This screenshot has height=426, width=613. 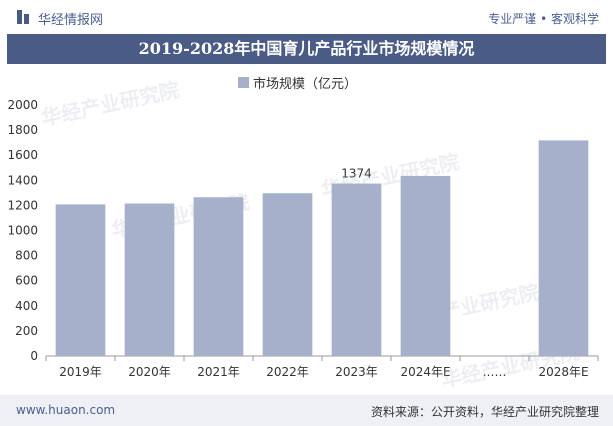 What do you see at coordinates (243, 82) in the screenshot?
I see `legend-swatch` at bounding box center [243, 82].